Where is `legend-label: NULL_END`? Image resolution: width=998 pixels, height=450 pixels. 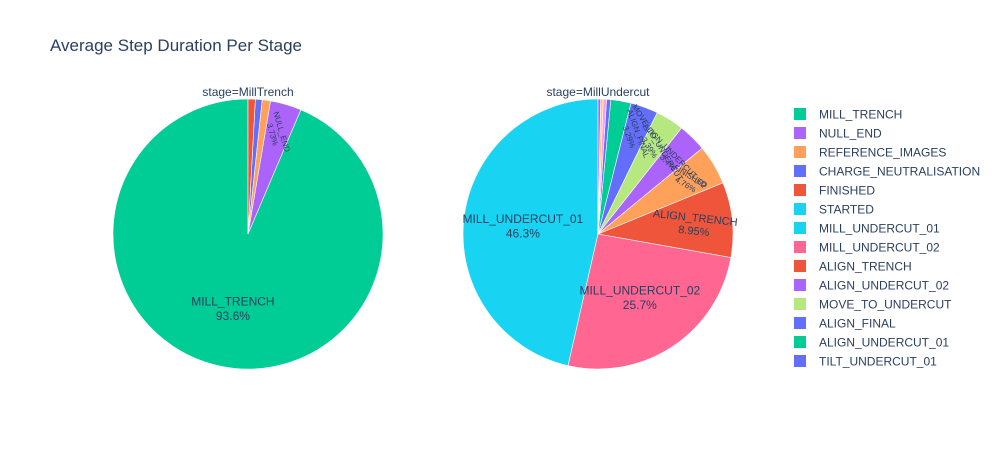
legend-label: NULL_END is located at coordinates (850, 134).